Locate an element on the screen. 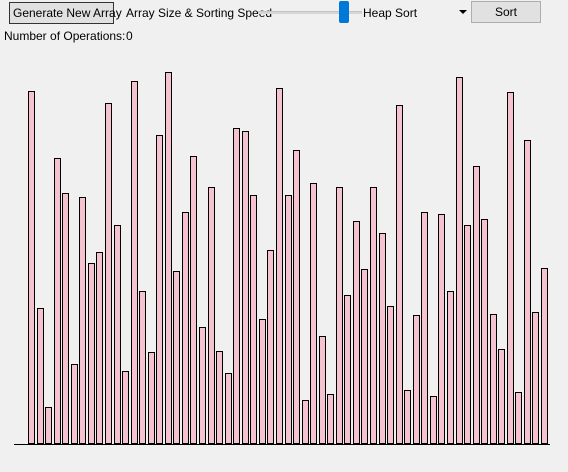 Image resolution: width=568 pixels, height=472 pixels. algorithm-select: Heap Sort is located at coordinates (414, 12).